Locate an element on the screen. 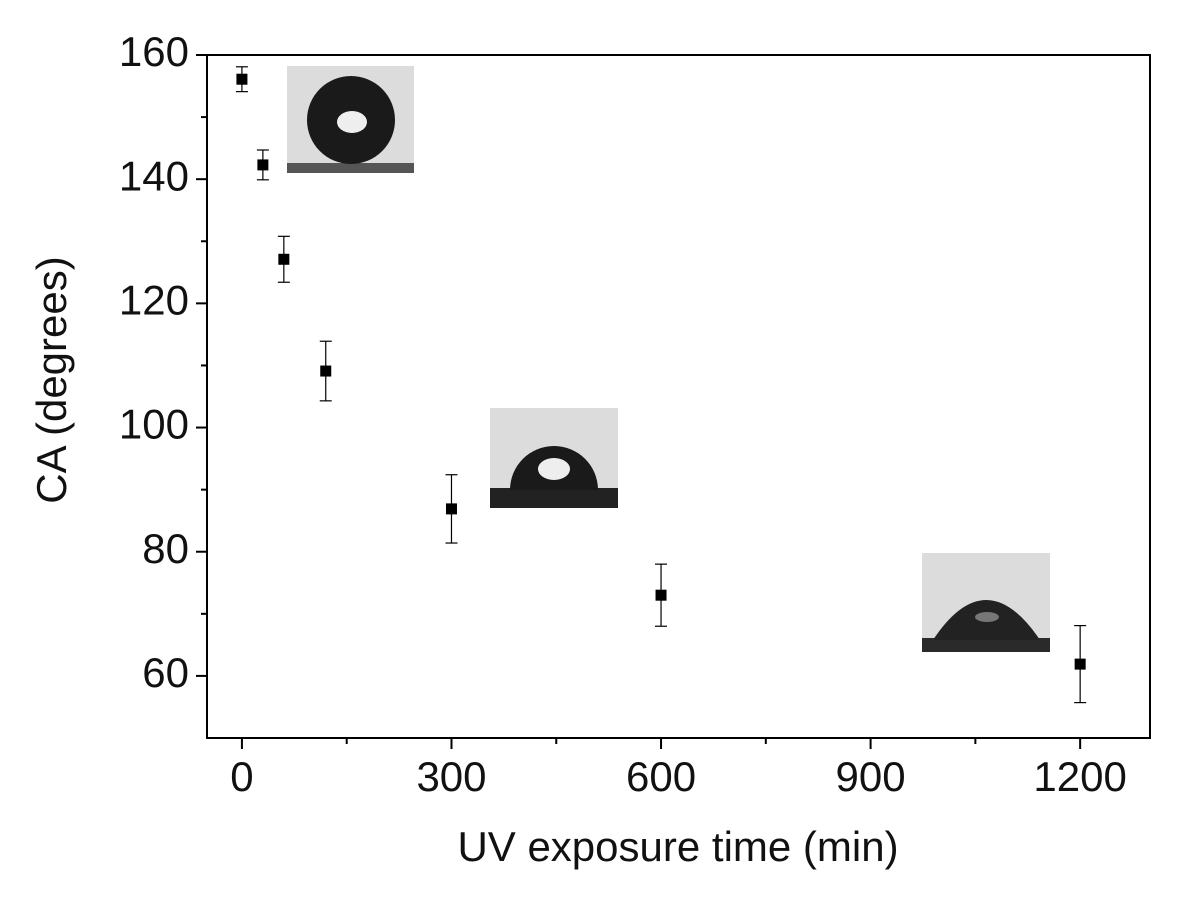 Image resolution: width=1200 pixels, height=913 pixels. x-tick-label: 600 is located at coordinates (661, 776).